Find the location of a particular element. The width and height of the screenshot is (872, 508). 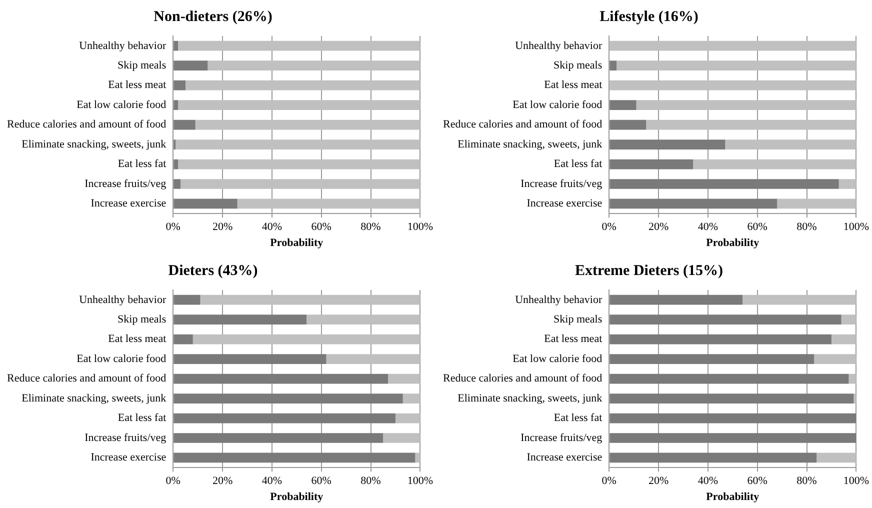

y-tick-label: Eat less fat is located at coordinates (142, 418).